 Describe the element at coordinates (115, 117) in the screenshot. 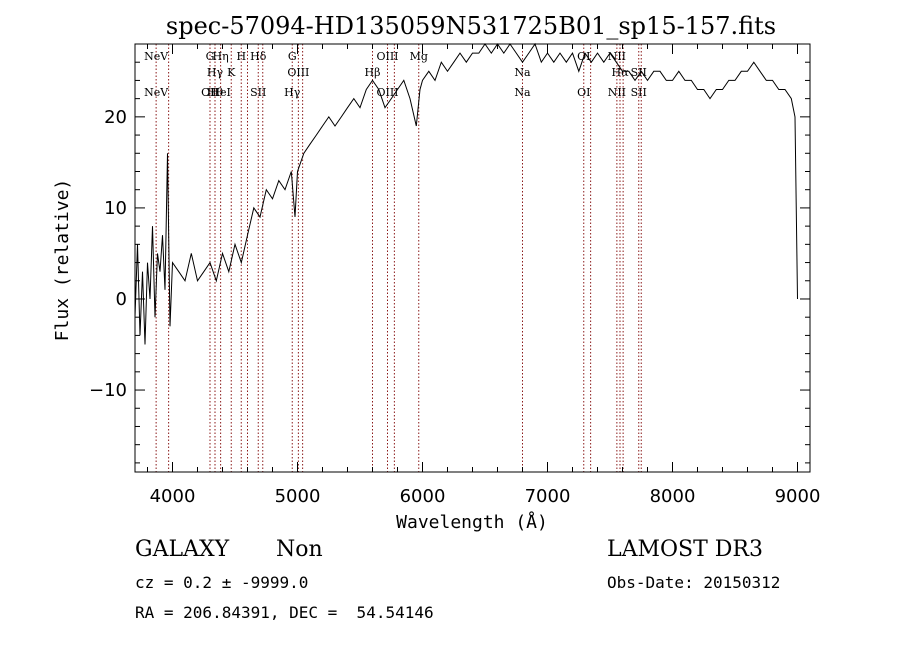

I see `y-tick-label: 20` at that location.